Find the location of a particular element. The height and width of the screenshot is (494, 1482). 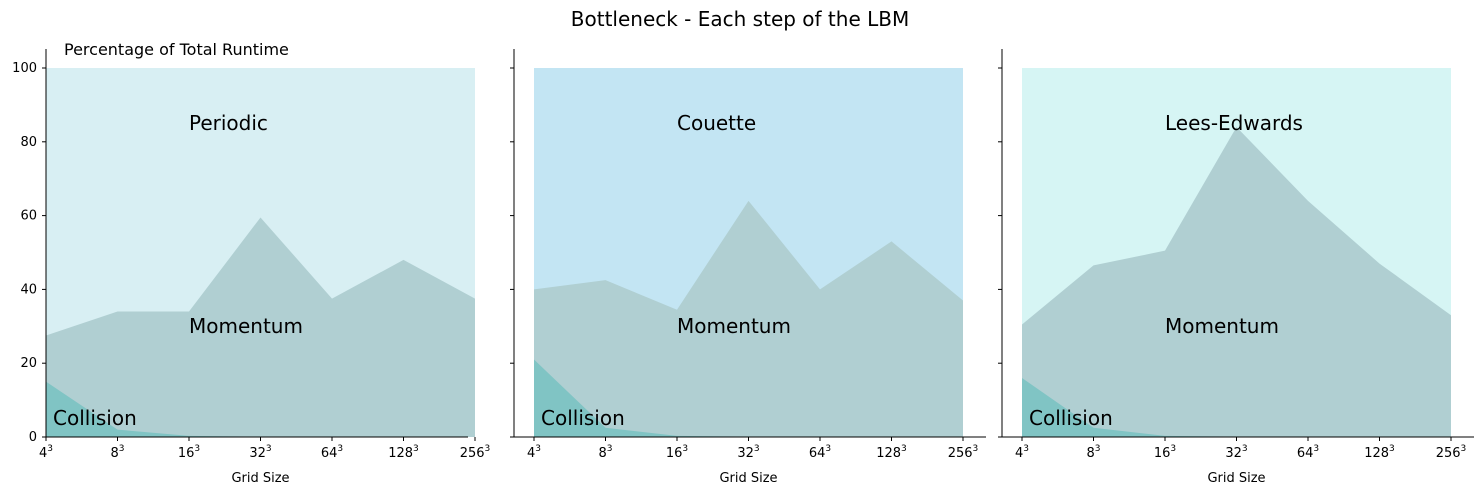

y-tick-label: 100 is located at coordinates (24, 68).